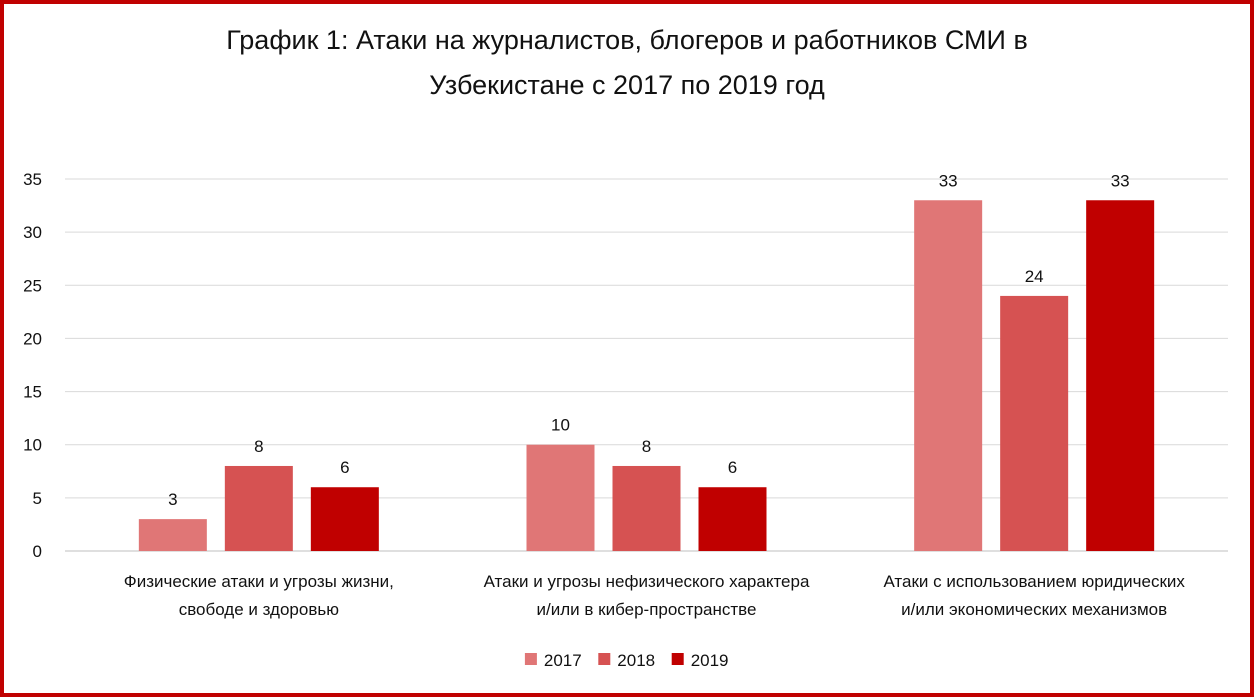  What do you see at coordinates (37, 498) in the screenshot?
I see `y-tick-label: 5` at bounding box center [37, 498].